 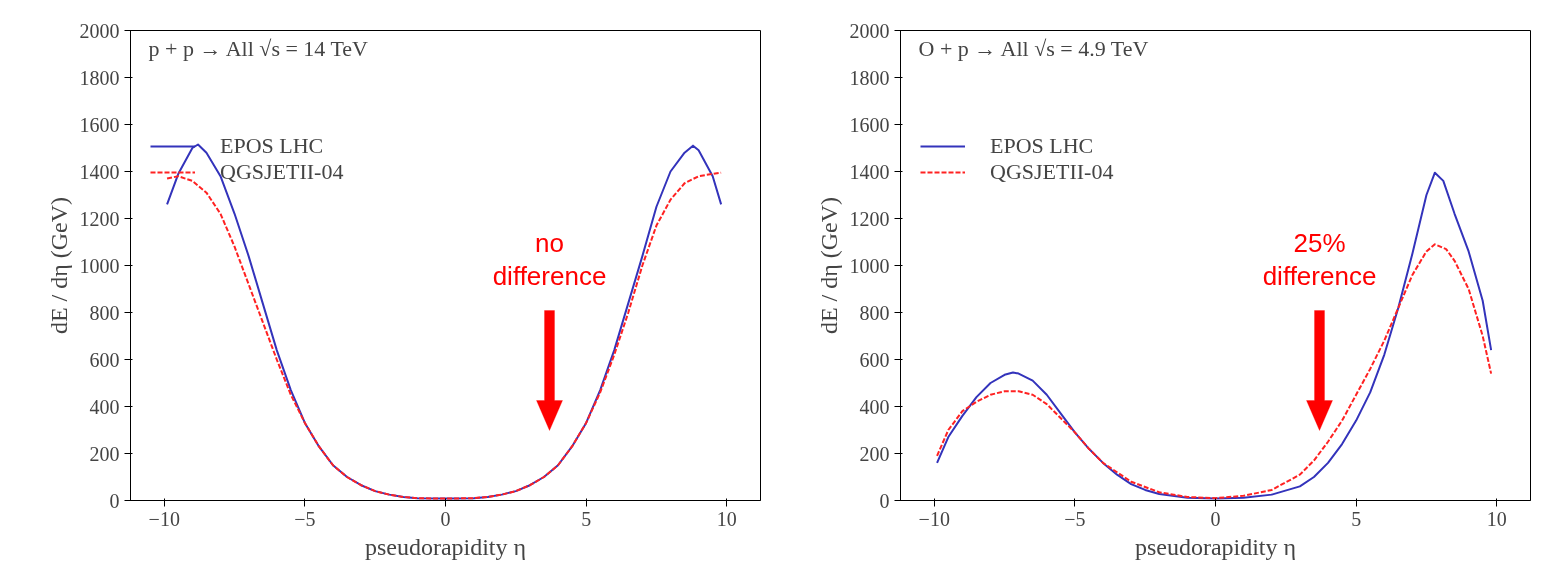 What do you see at coordinates (549, 259) in the screenshot?
I see `annotation: no difference` at bounding box center [549, 259].